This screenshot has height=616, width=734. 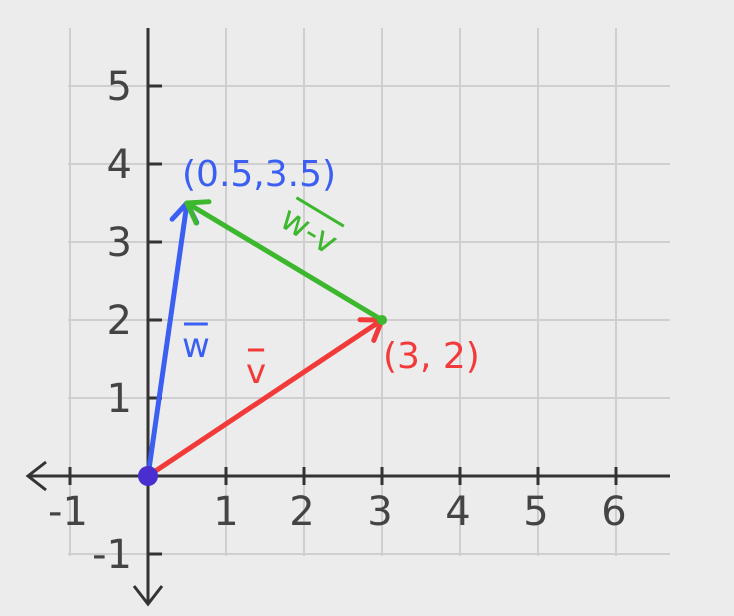 I want to click on y-tick-label-1: 1, so click(x=119, y=399).